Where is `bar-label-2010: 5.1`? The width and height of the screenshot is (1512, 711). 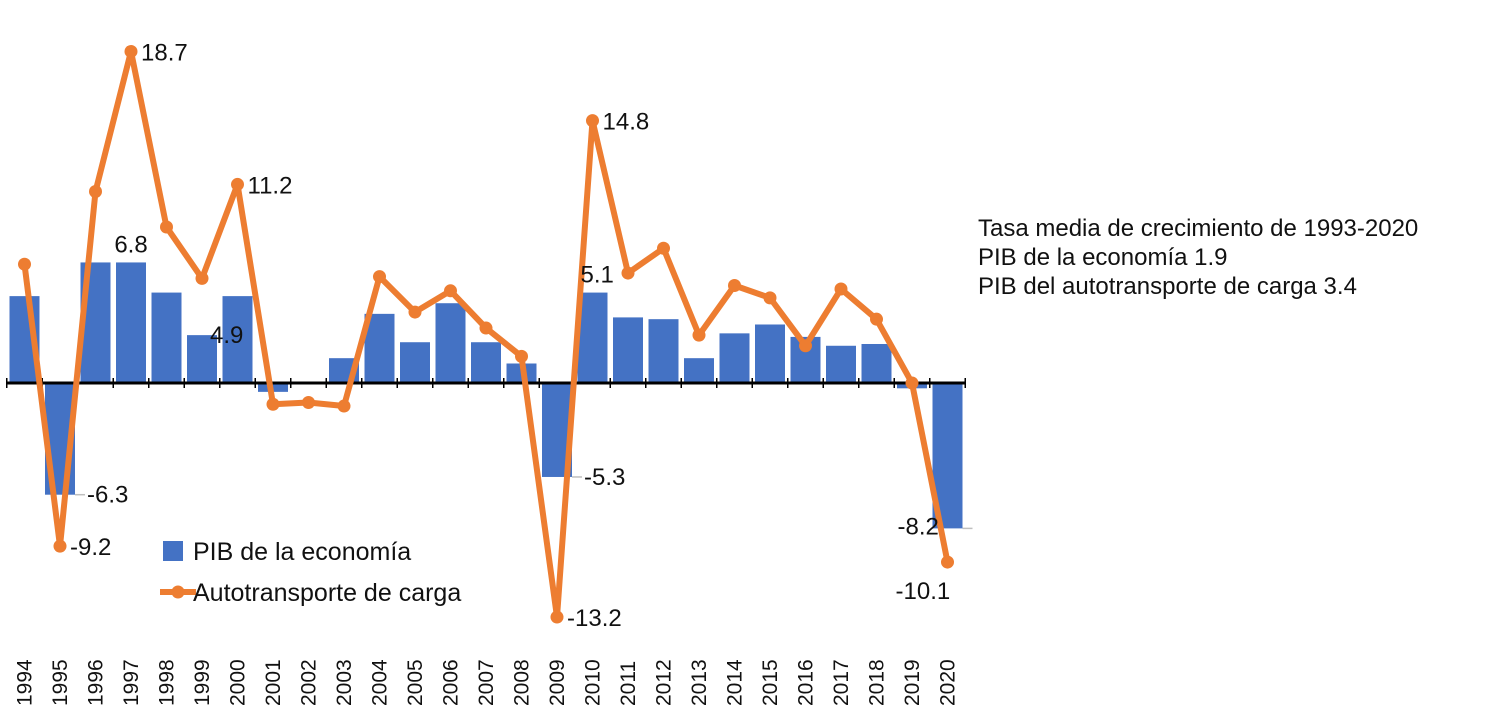
bar-label-2010: 5.1 is located at coordinates (597, 275).